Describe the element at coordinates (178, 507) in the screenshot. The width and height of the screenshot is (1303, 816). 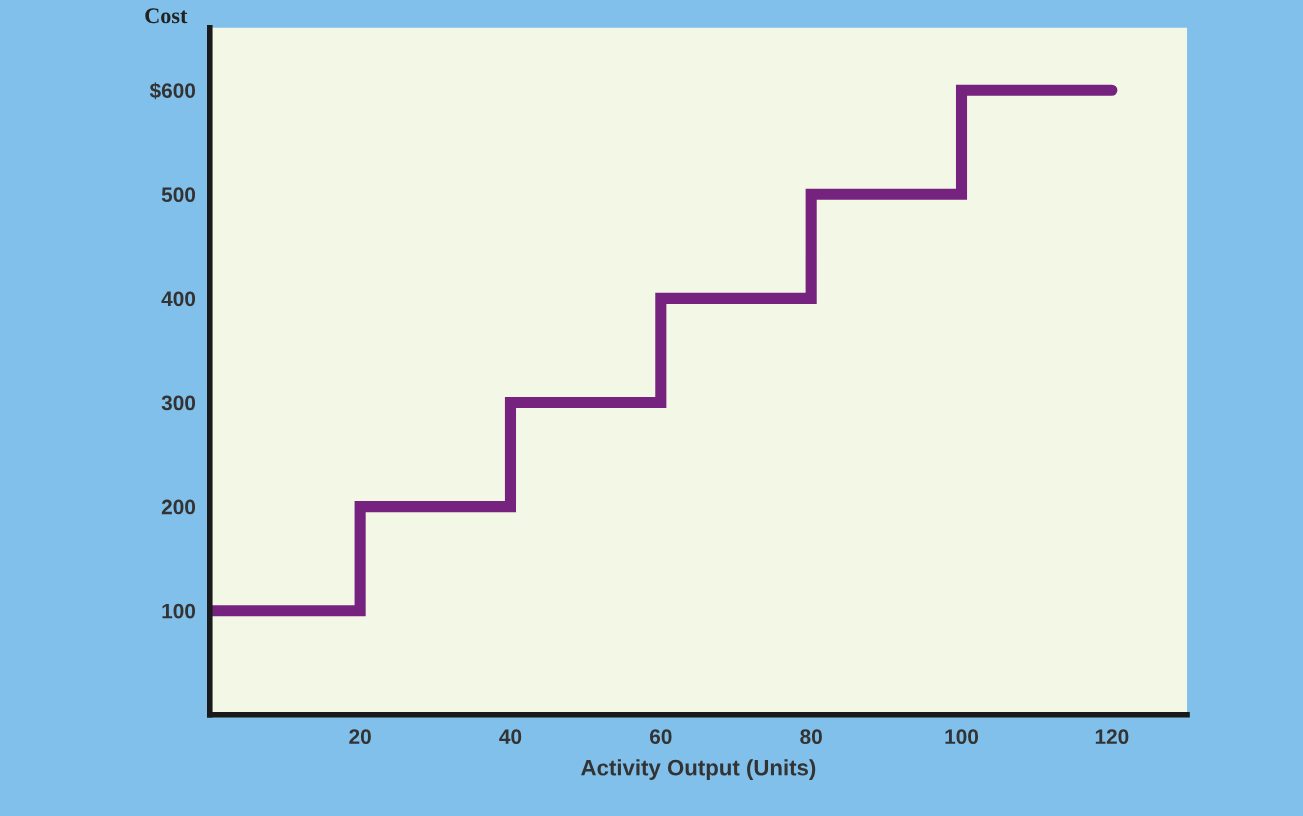
I see `y-tick-label: 200` at that location.